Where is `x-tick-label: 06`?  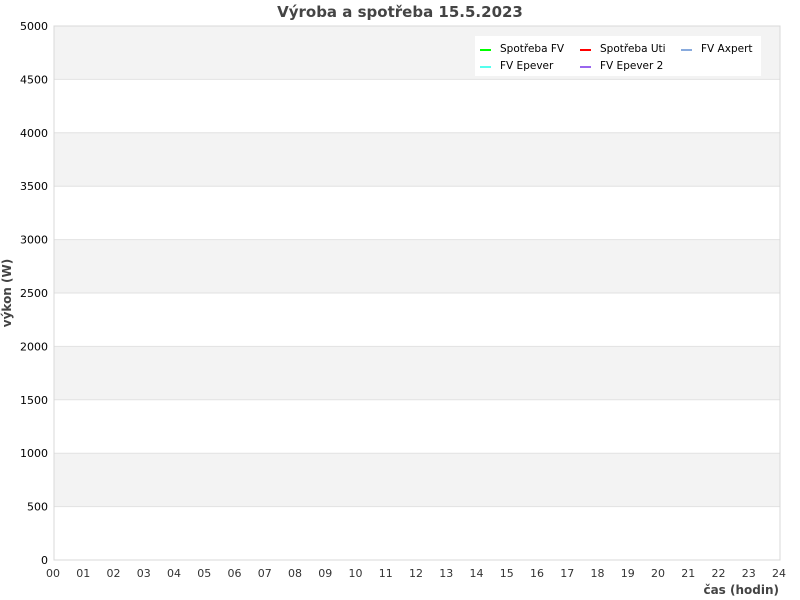 x-tick-label: 06 is located at coordinates (235, 573).